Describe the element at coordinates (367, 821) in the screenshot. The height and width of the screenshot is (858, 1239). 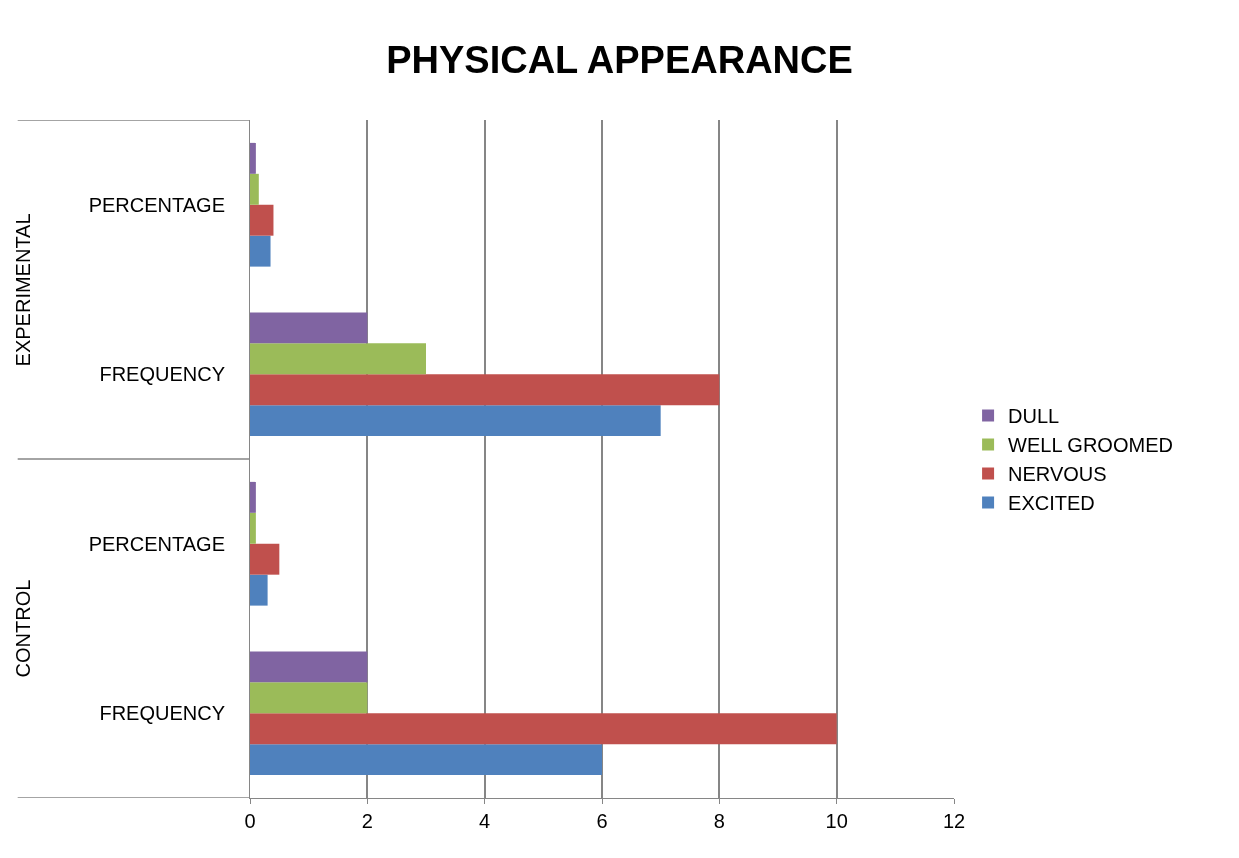
I see `x-tick-label: 2` at that location.